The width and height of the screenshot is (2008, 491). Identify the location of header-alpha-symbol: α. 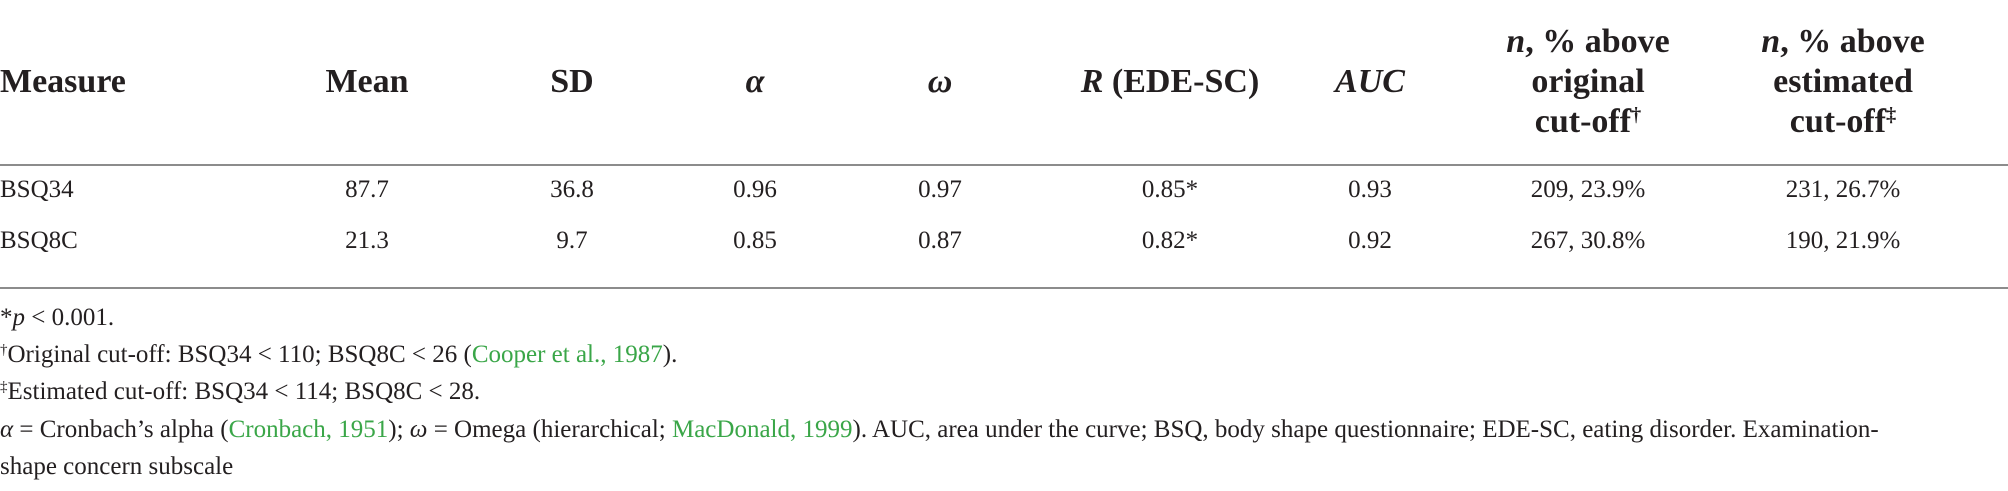
(755, 81).